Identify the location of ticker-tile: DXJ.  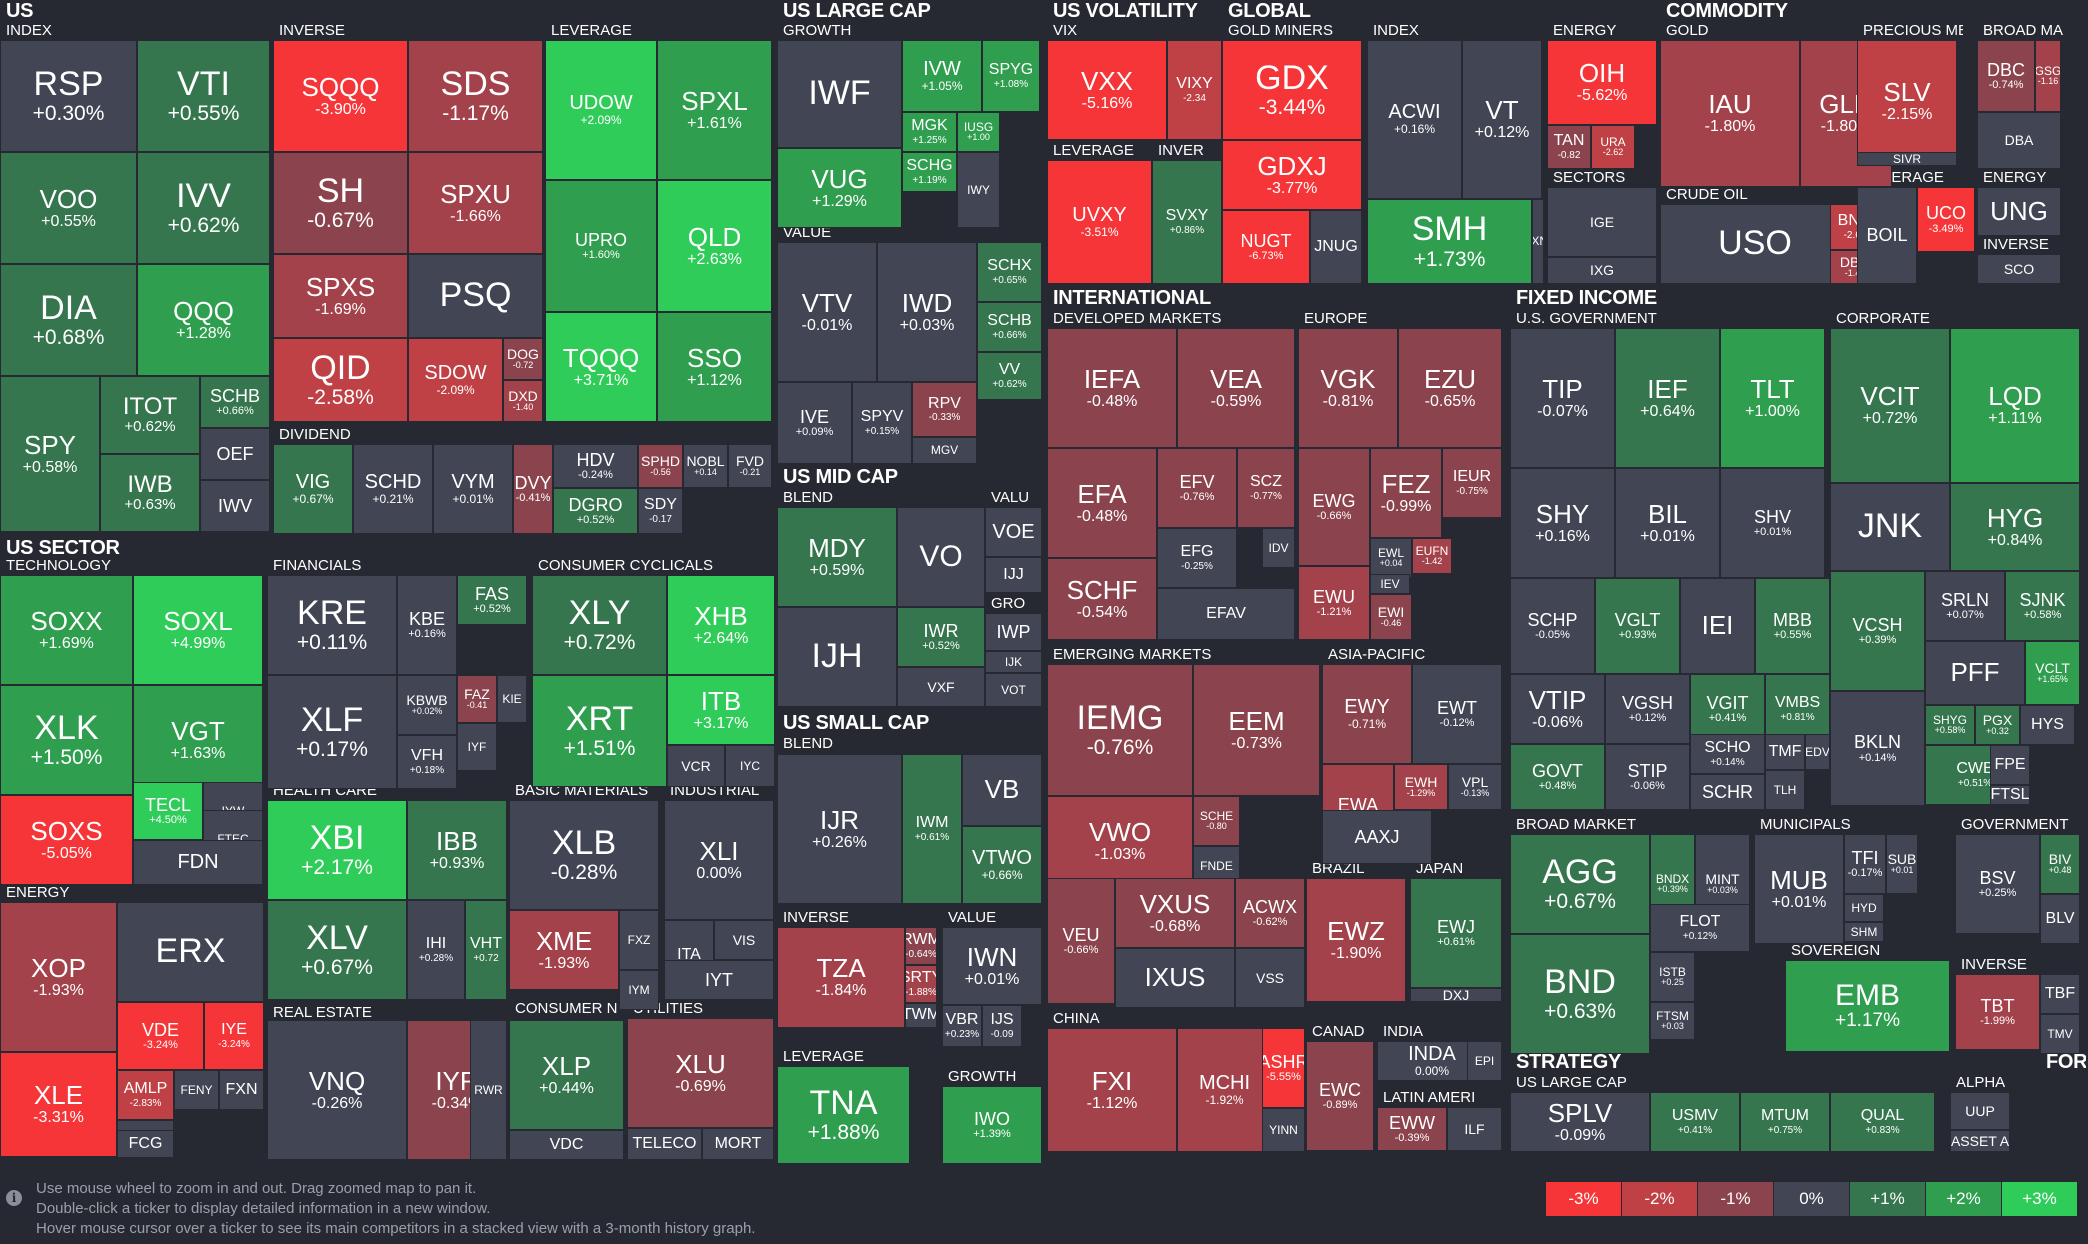
(1456, 995).